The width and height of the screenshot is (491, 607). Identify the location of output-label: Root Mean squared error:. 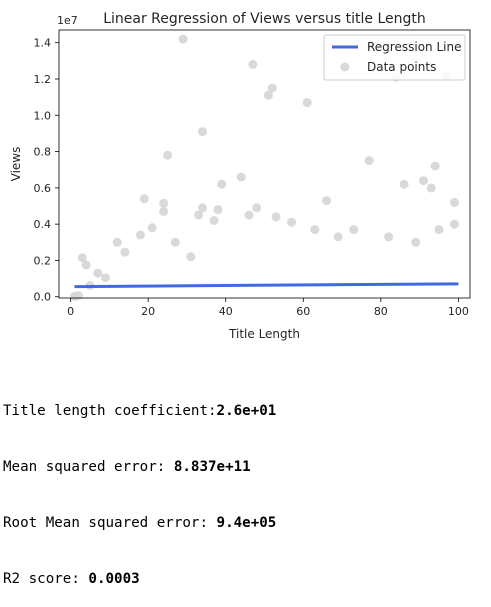
(110, 522).